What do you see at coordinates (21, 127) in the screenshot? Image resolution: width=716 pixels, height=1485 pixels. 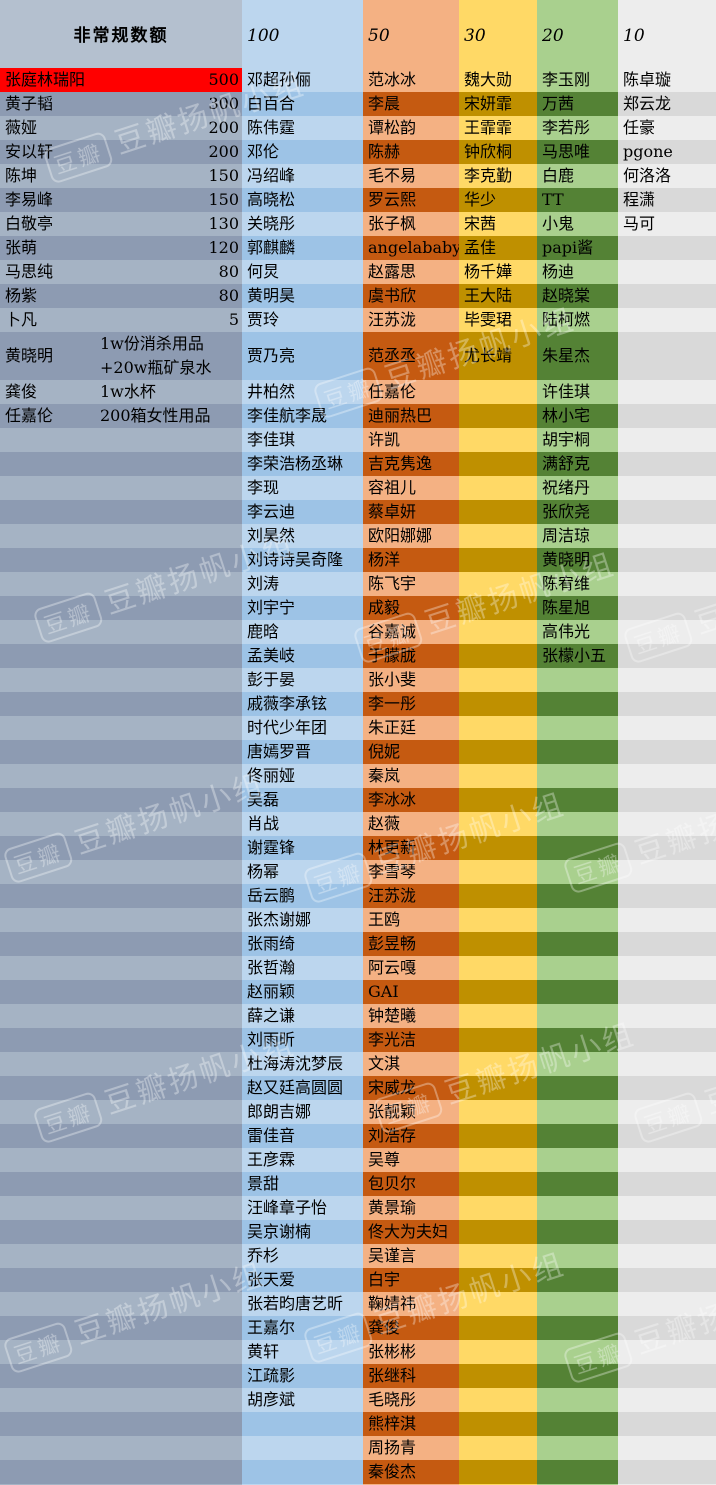 I see `donor-name: 薇娅` at bounding box center [21, 127].